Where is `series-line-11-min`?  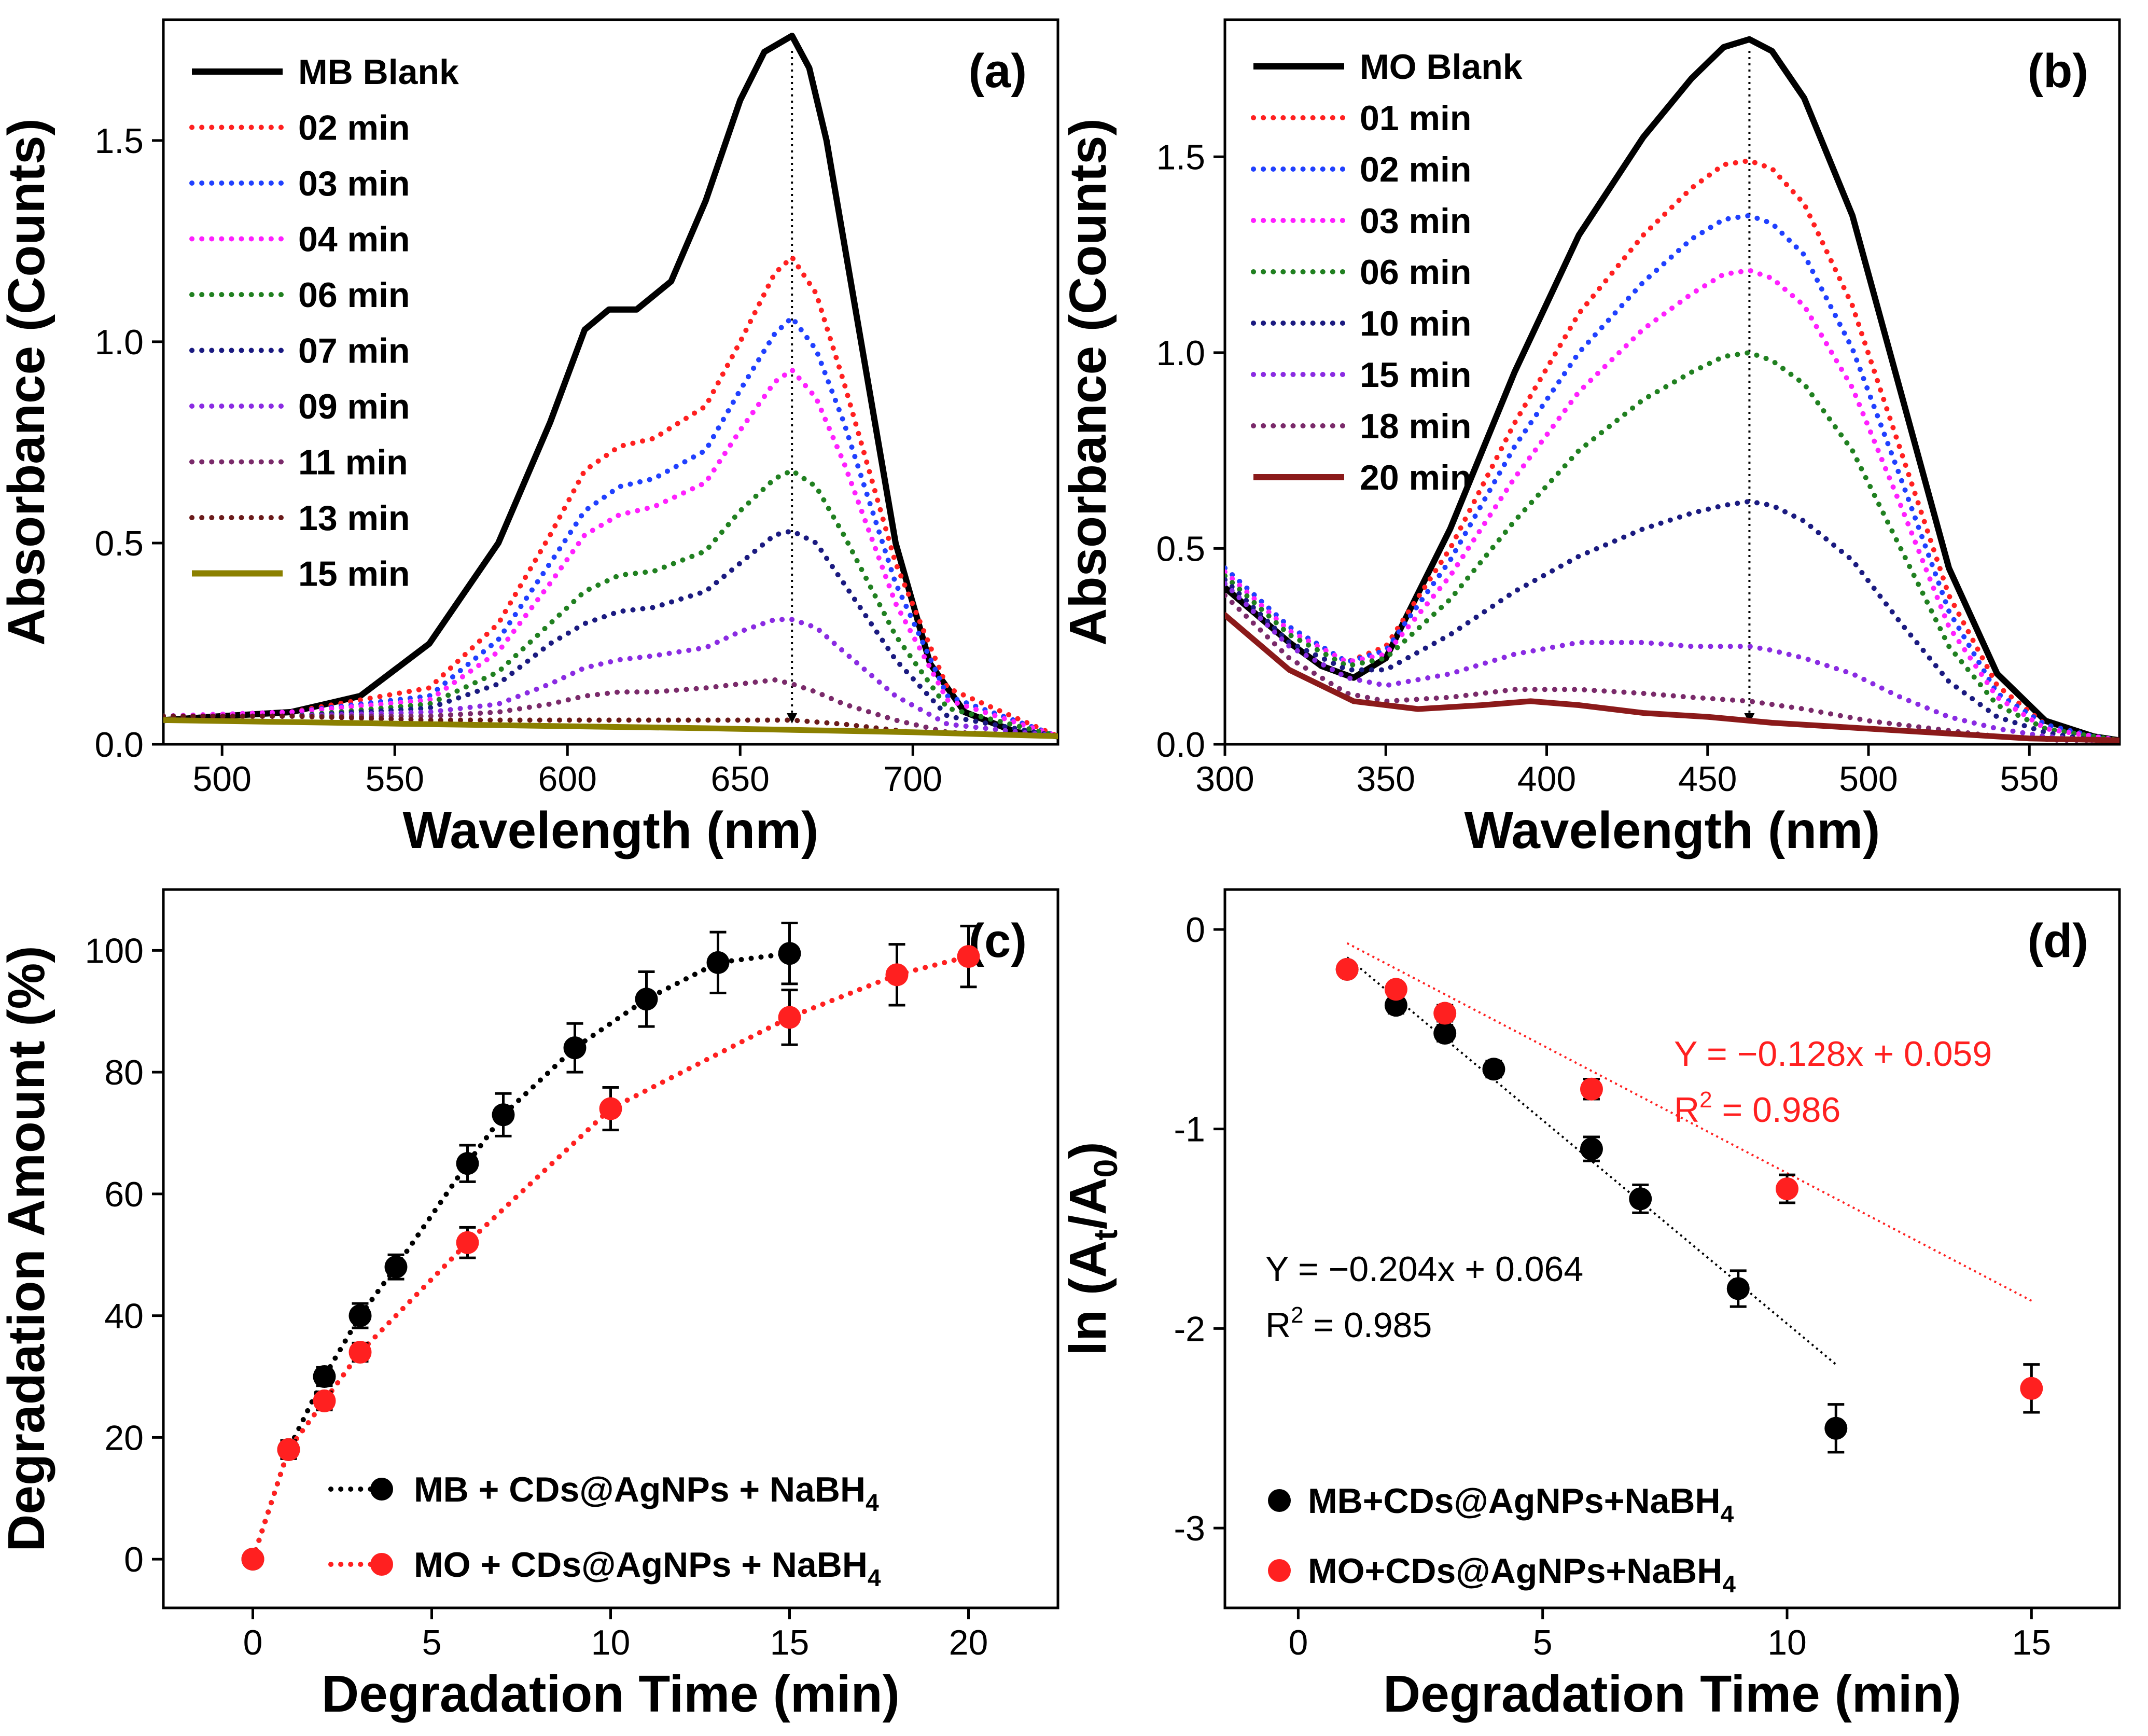
series-line-11-min is located at coordinates (610, 708).